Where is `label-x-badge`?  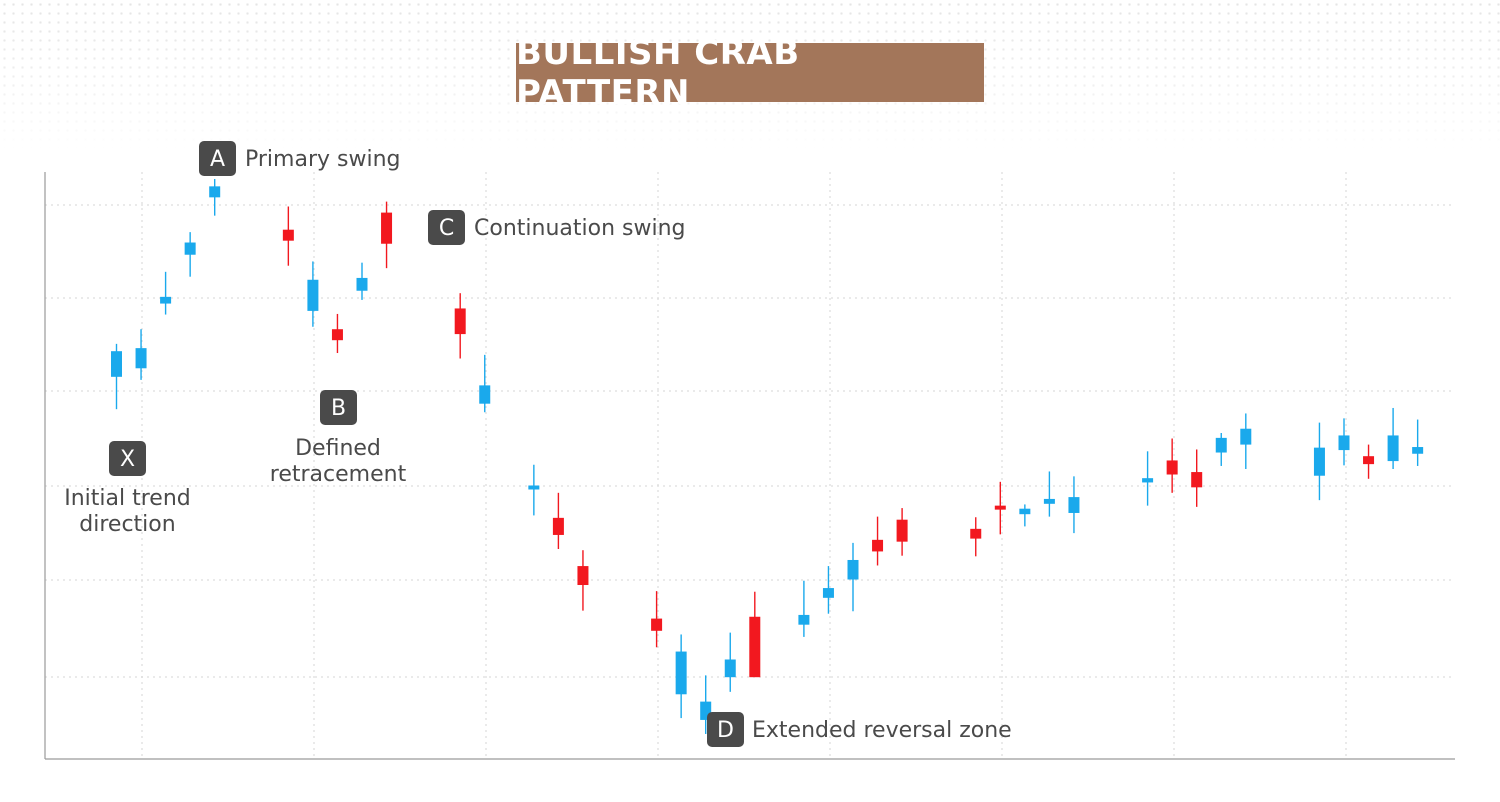 label-x-badge is located at coordinates (127, 458).